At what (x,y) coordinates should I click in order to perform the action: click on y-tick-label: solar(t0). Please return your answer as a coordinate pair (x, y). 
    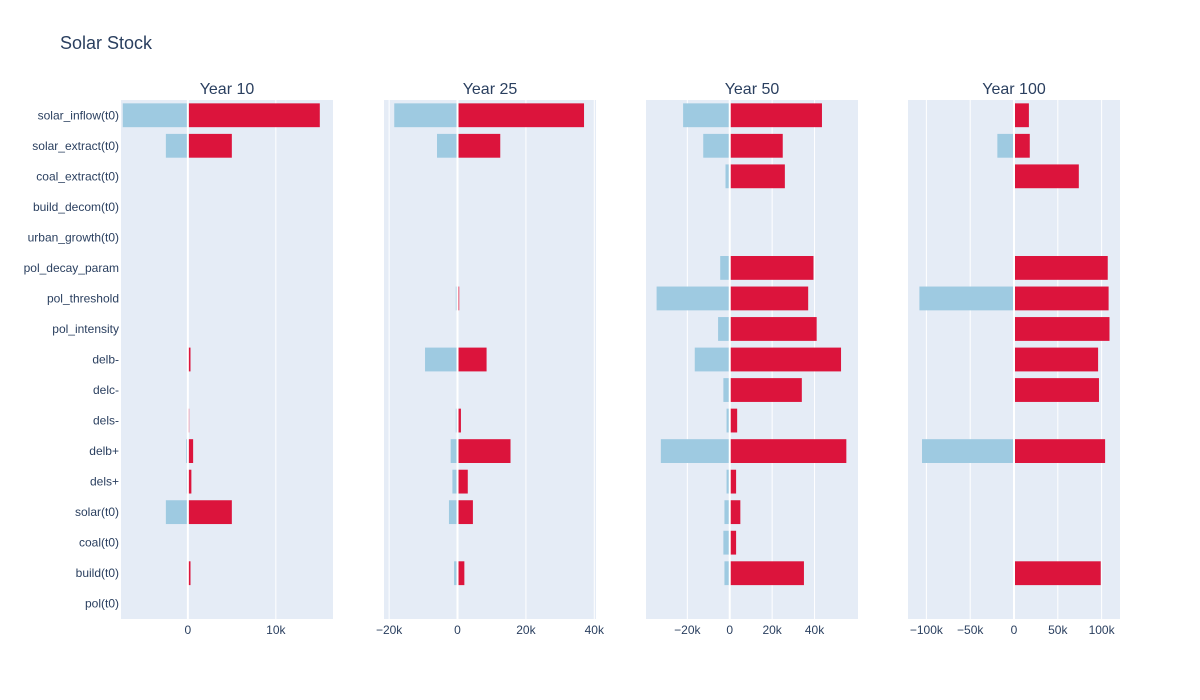
    Looking at the image, I should click on (97, 512).